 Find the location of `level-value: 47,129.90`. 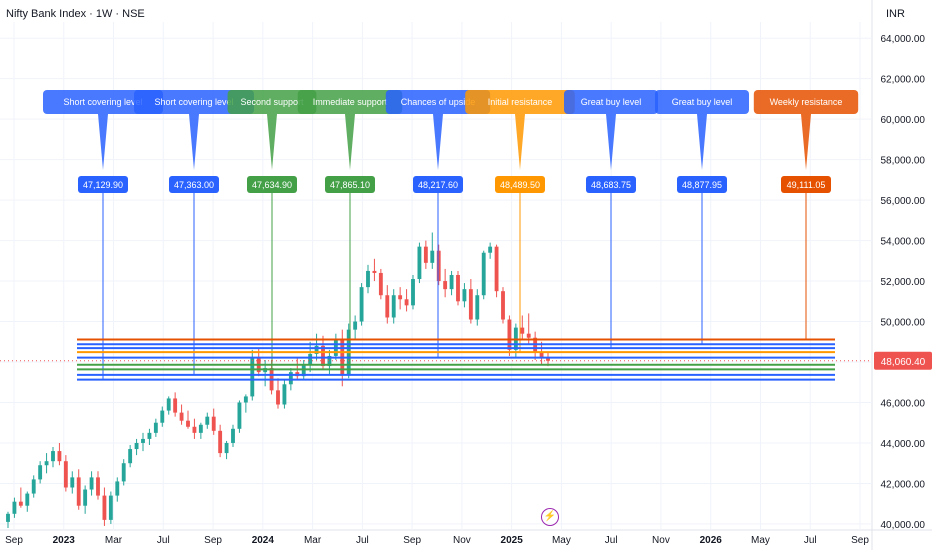

level-value: 47,129.90 is located at coordinates (103, 185).